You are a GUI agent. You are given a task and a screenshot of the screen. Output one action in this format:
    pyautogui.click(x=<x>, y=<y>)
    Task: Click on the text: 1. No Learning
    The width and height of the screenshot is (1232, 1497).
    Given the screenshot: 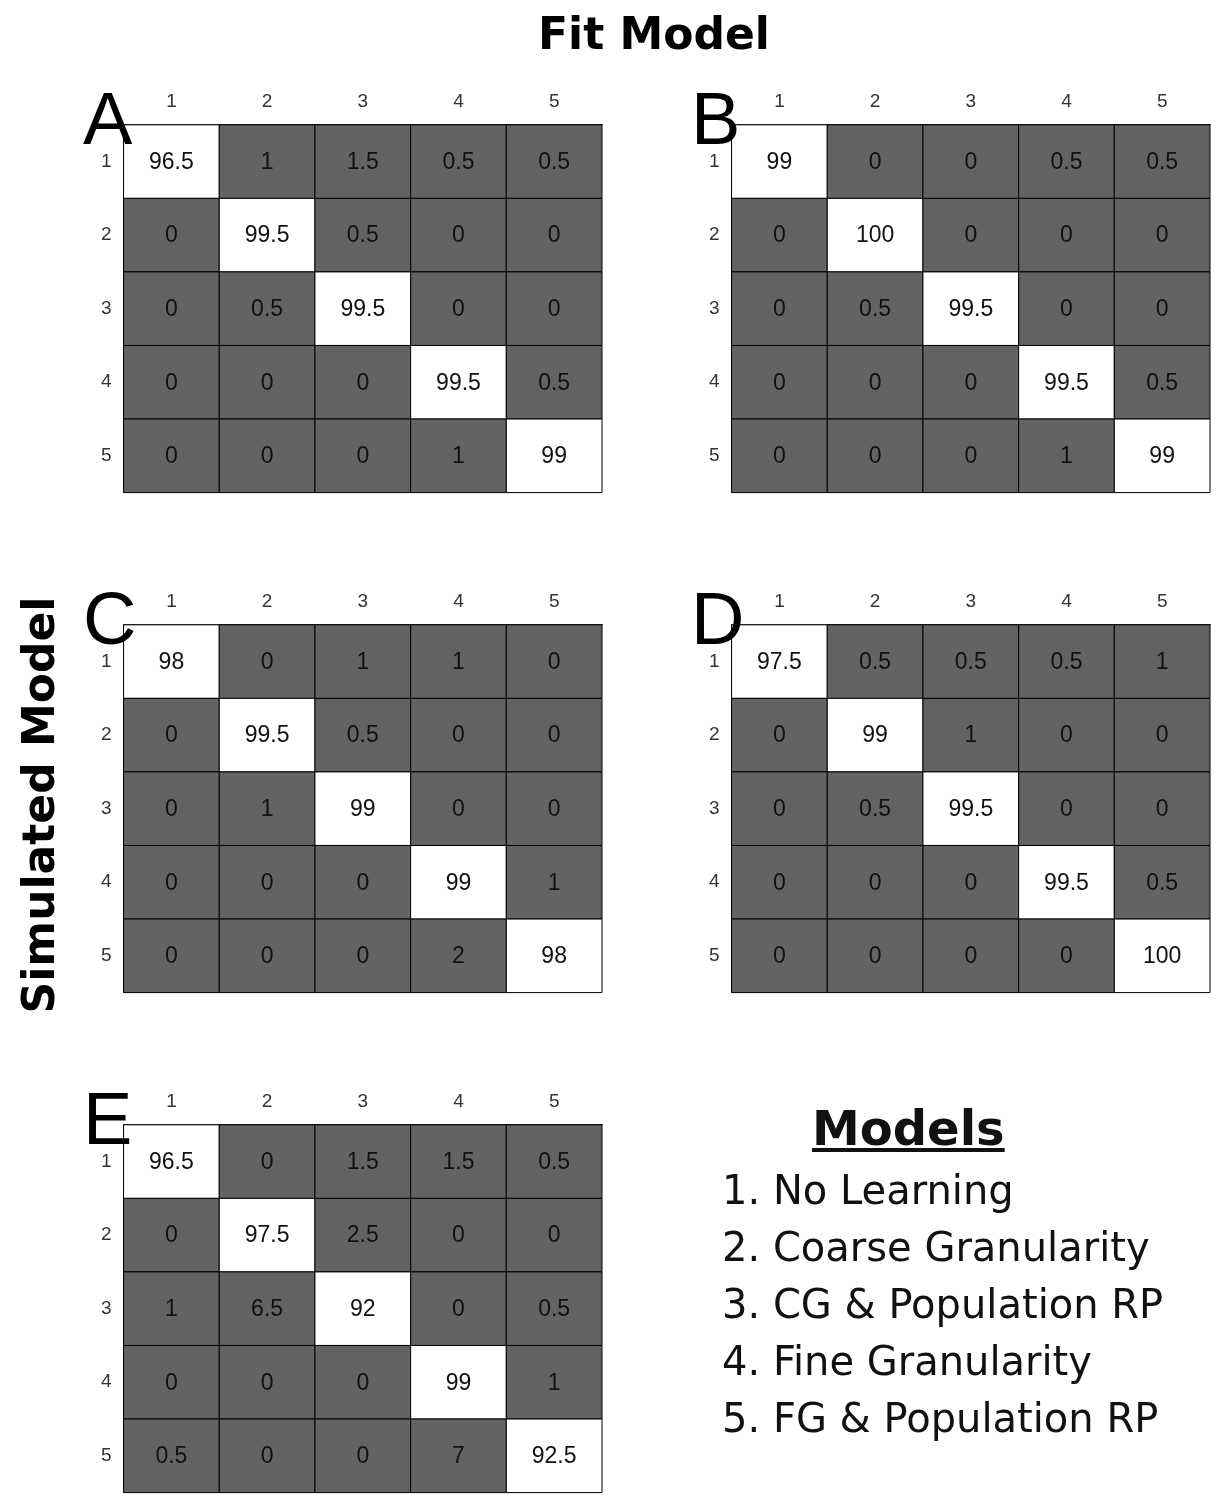 What is the action you would take?
    pyautogui.click(x=868, y=1190)
    